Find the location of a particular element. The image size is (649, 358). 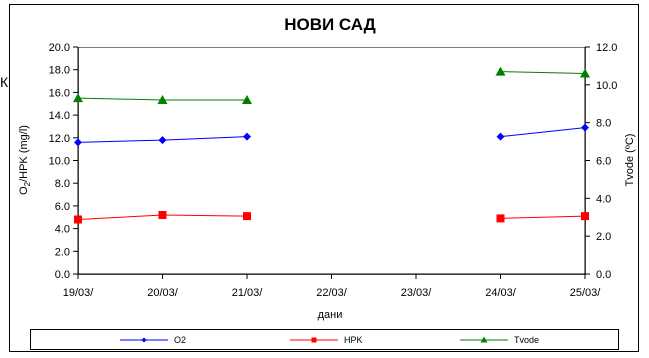

y2-tick-label: 4.0 is located at coordinates (603, 199).